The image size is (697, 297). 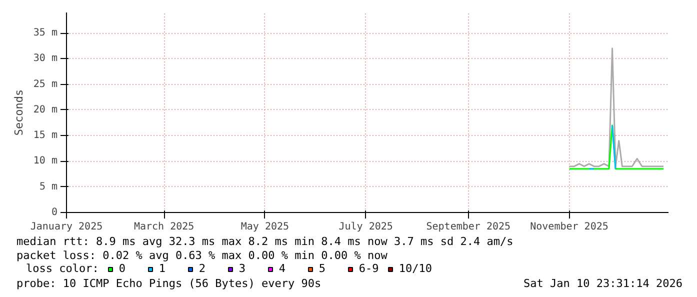 I want to click on x-tick-label: January 2025, so click(x=66, y=227).